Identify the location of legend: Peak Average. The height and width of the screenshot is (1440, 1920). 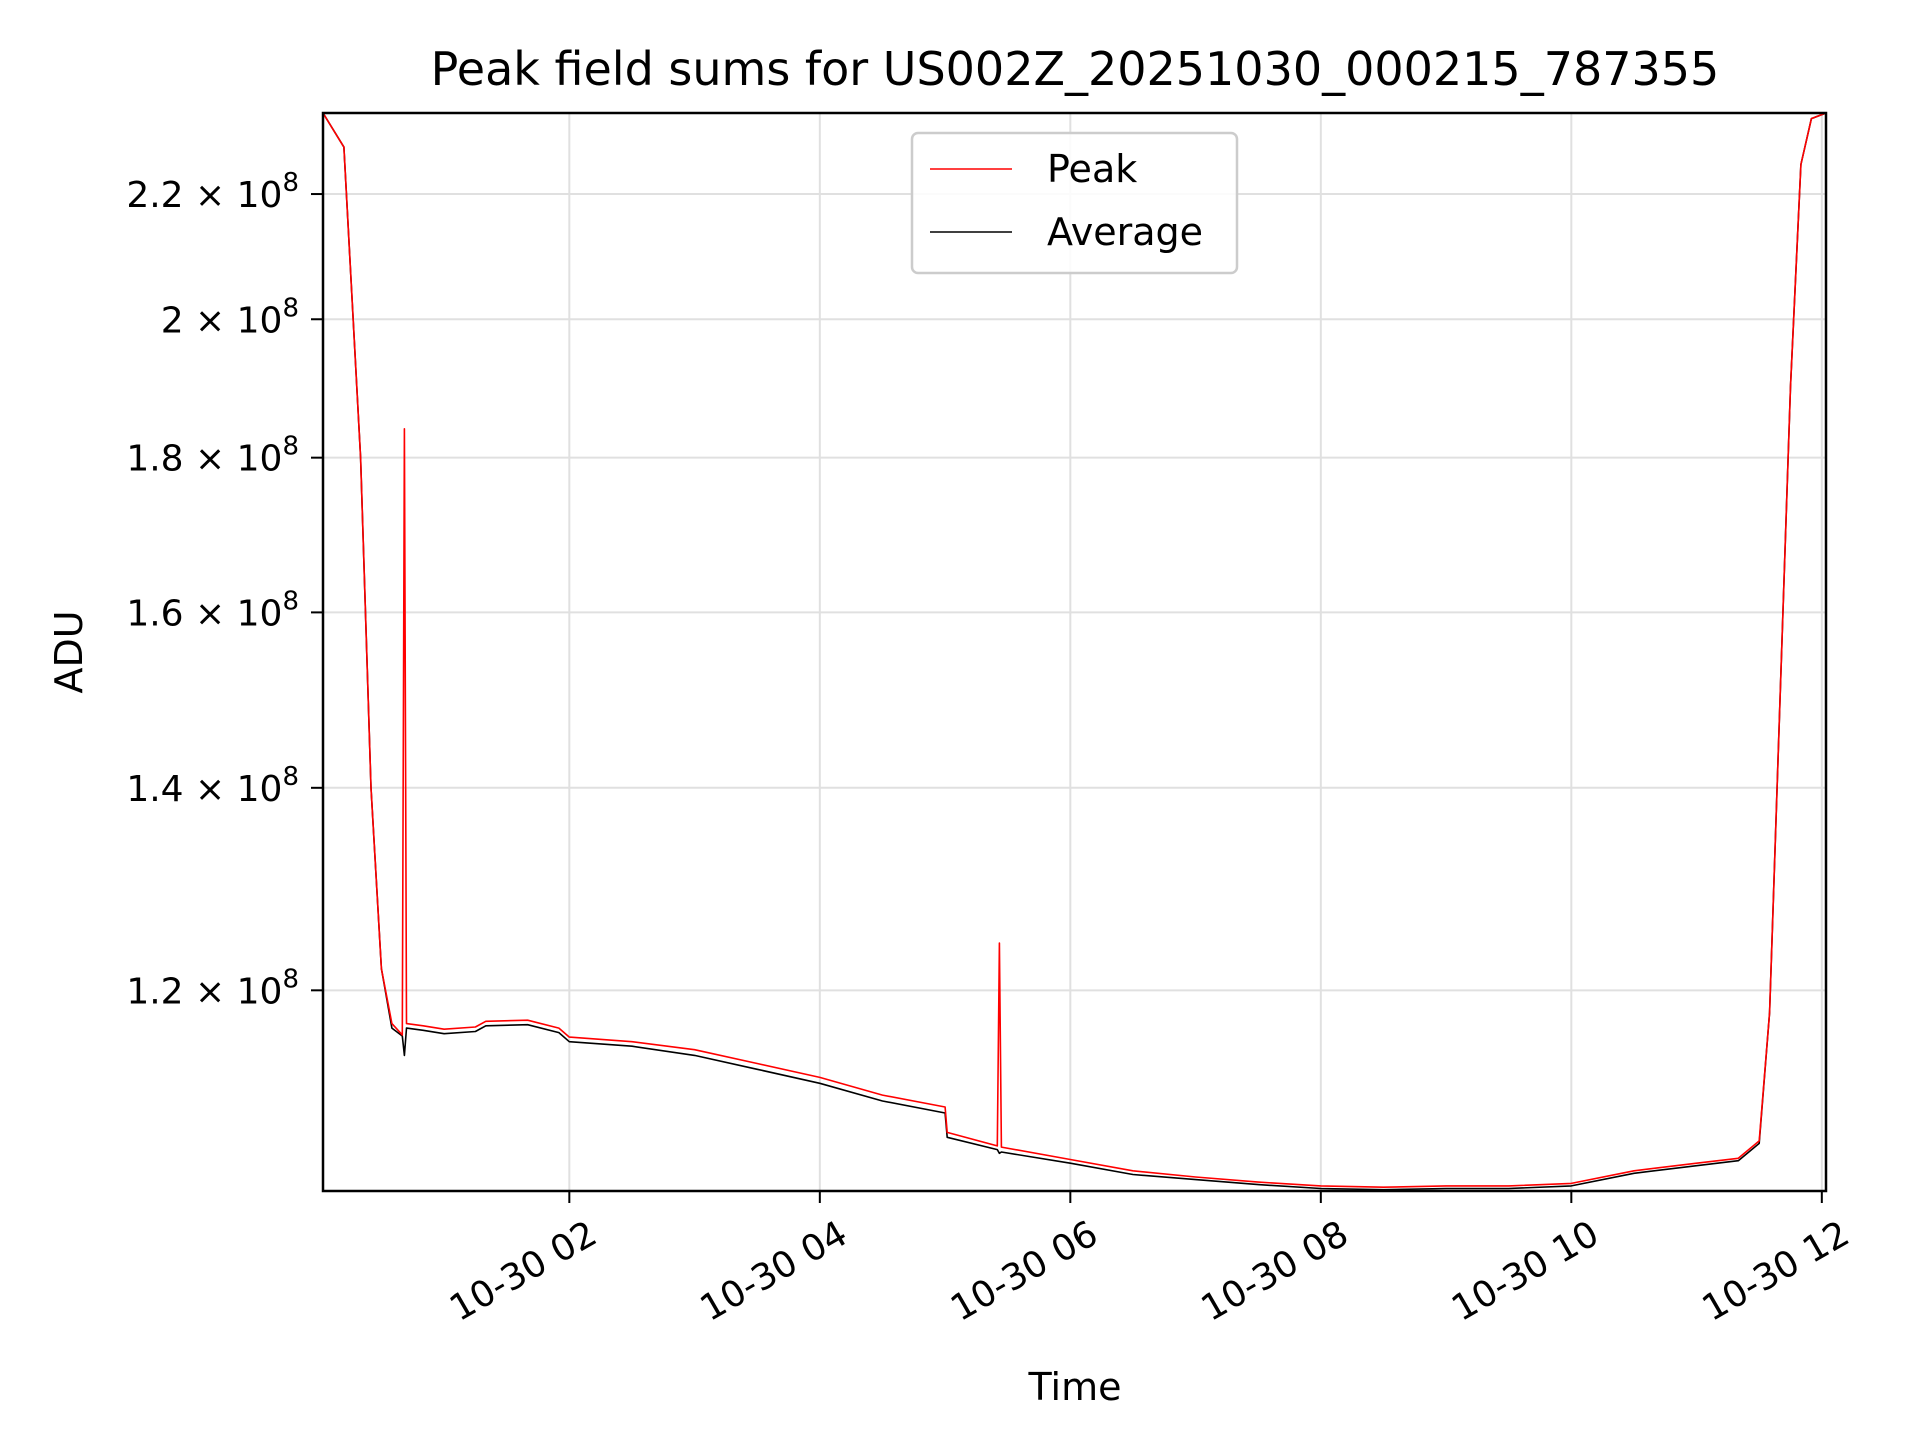
(1074, 203).